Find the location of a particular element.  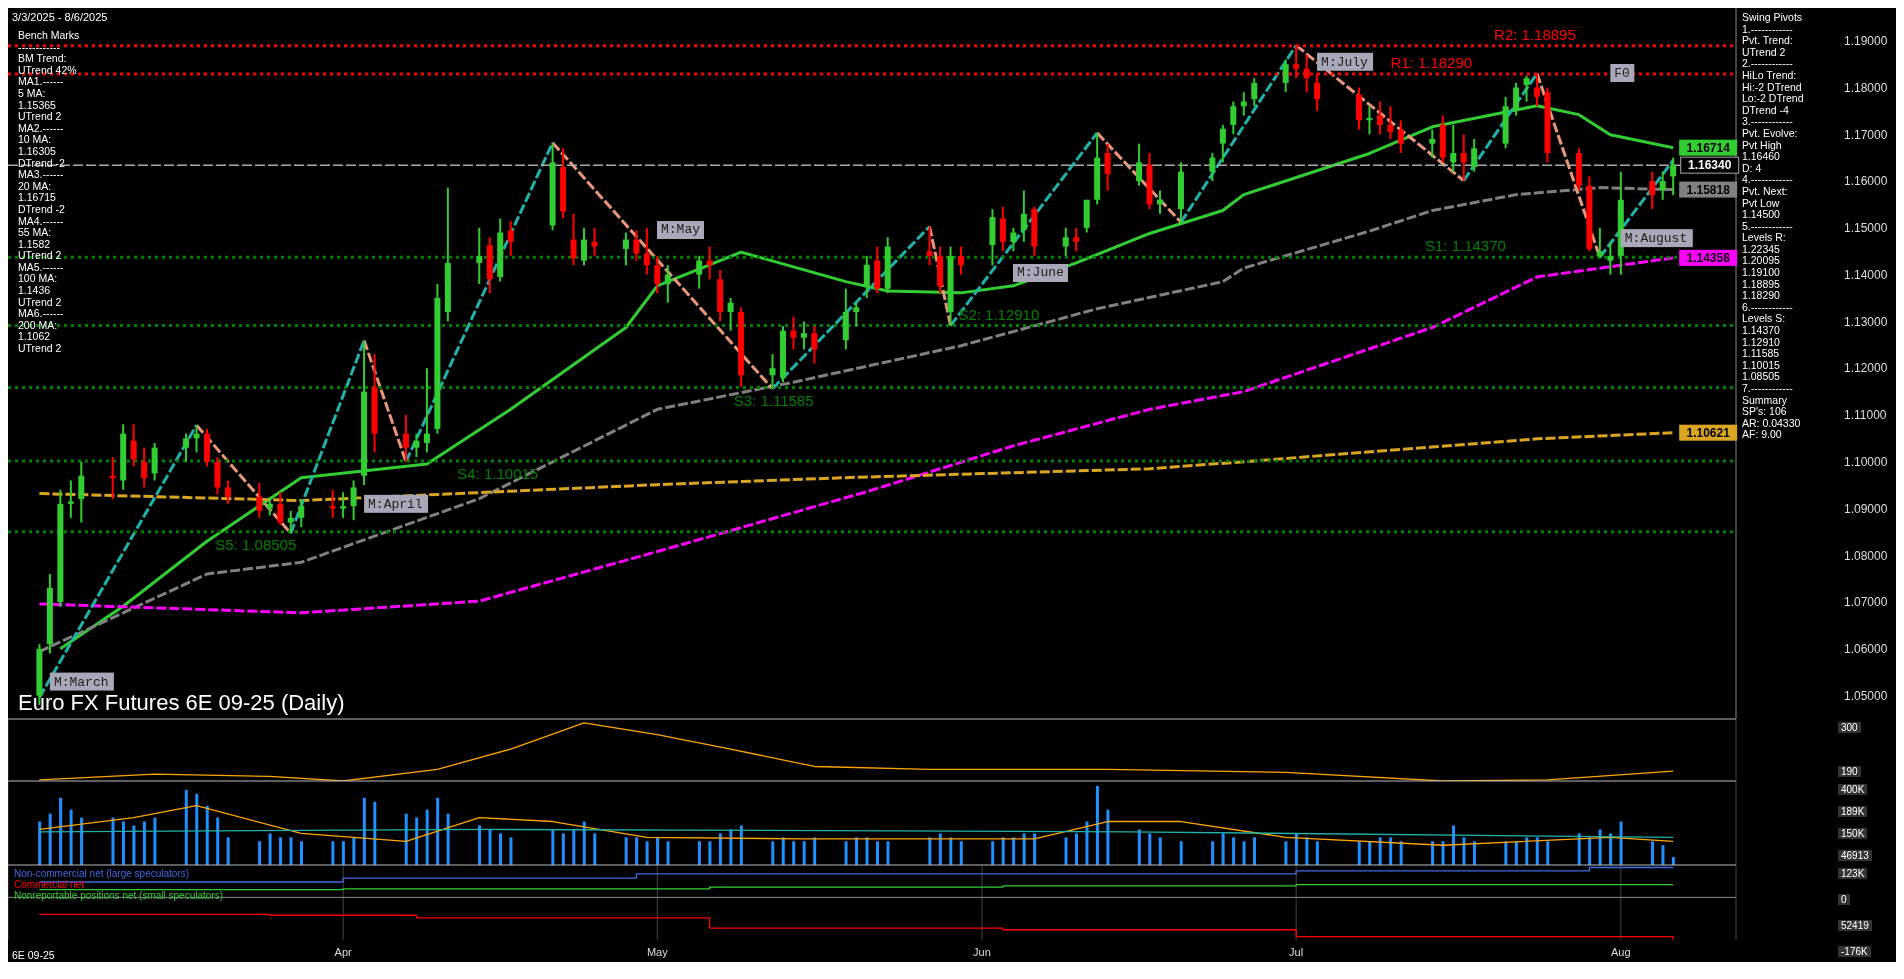

x-tick-label: Aug is located at coordinates (1621, 951).